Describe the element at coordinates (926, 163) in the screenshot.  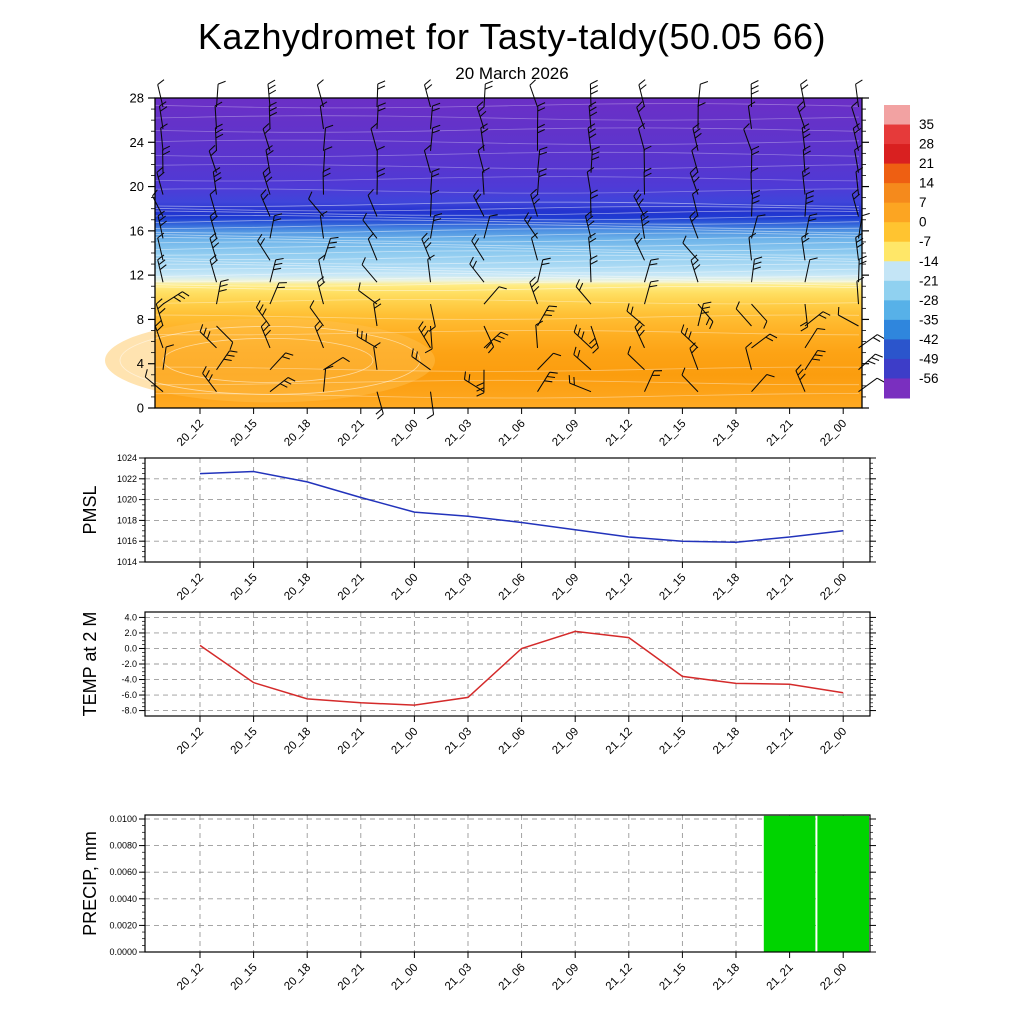
I see `svg-text: 21` at that location.